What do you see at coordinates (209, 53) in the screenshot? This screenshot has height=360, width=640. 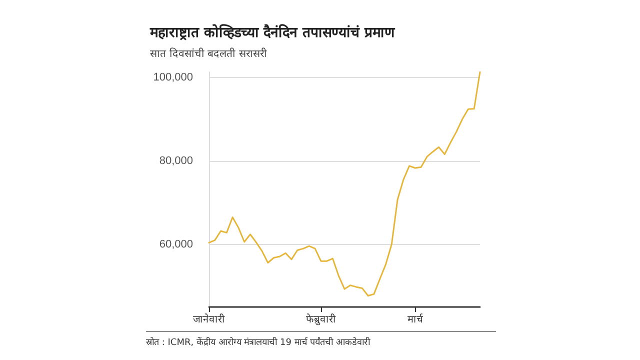 I see `chart-subtitle: सात दिवसांची बदलती सरासरी` at bounding box center [209, 53].